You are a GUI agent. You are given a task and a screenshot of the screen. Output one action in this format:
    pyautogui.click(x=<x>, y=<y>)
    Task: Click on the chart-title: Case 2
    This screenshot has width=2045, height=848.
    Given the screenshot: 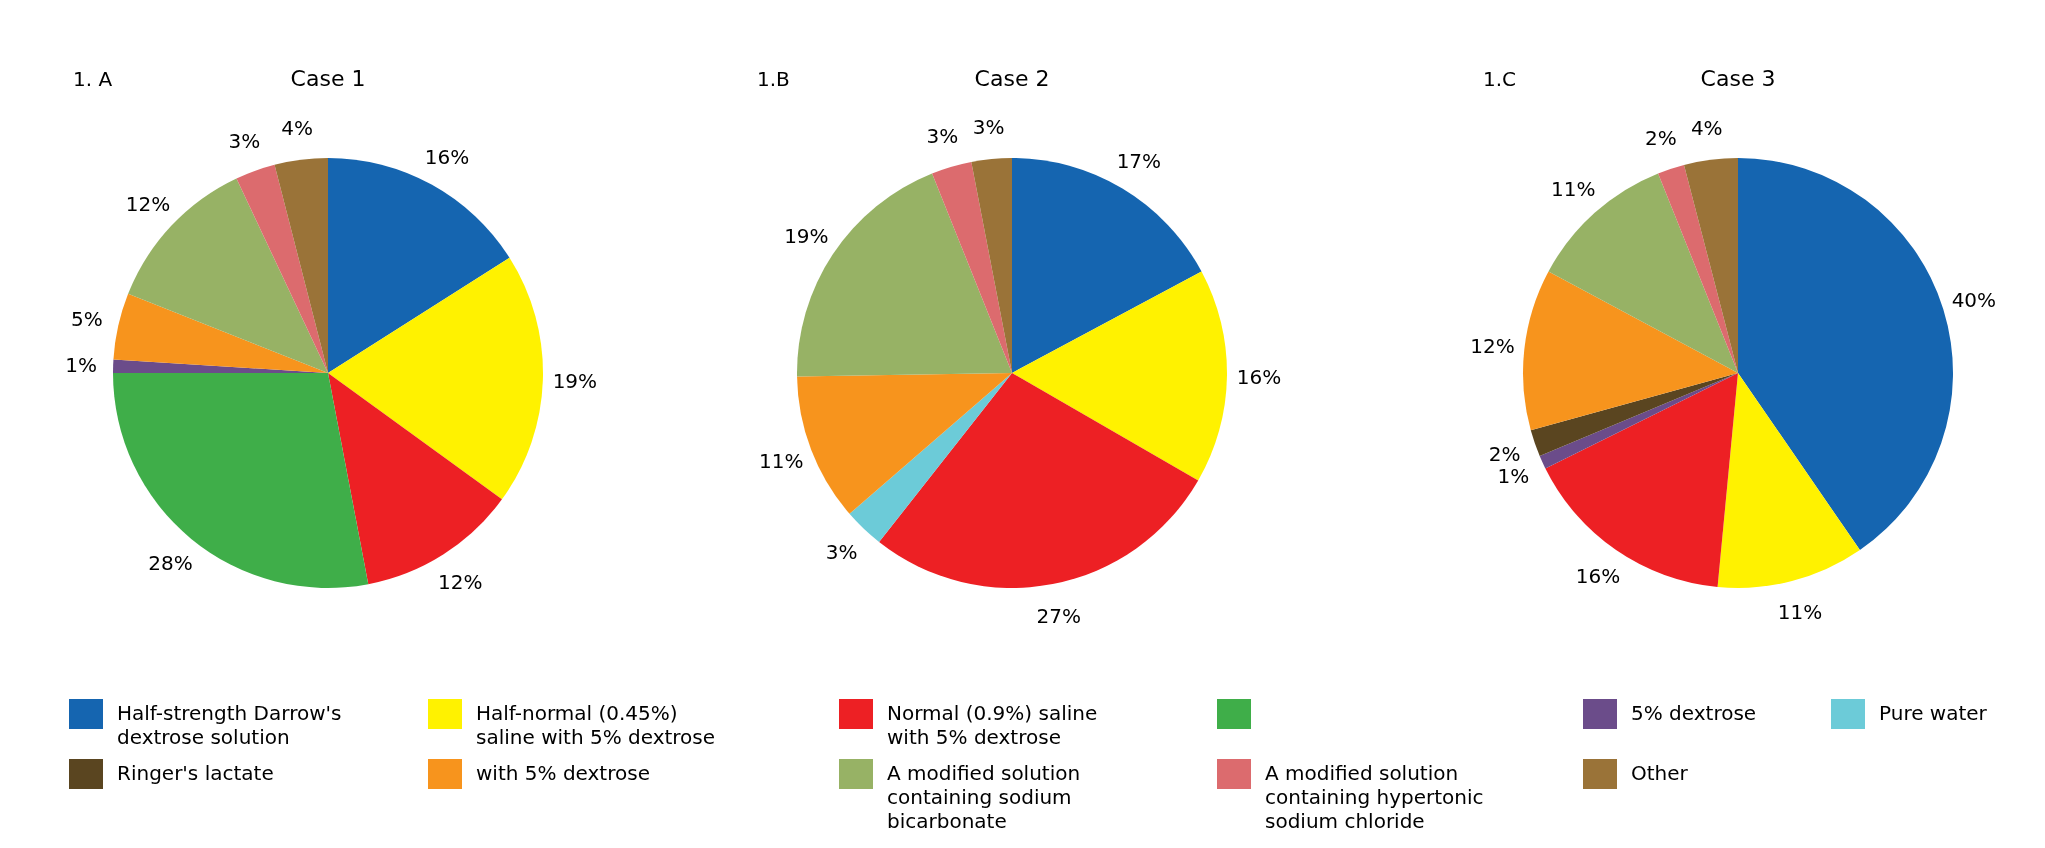 What is the action you would take?
    pyautogui.click(x=1012, y=78)
    